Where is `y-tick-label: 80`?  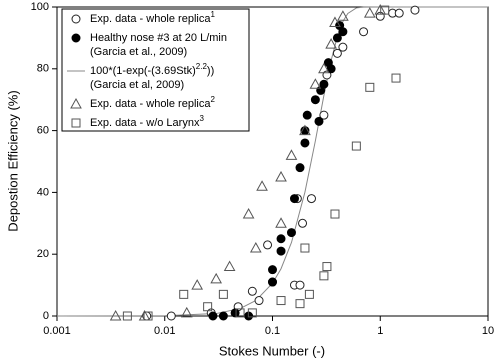 y-tick-label: 80 is located at coordinates (43, 69).